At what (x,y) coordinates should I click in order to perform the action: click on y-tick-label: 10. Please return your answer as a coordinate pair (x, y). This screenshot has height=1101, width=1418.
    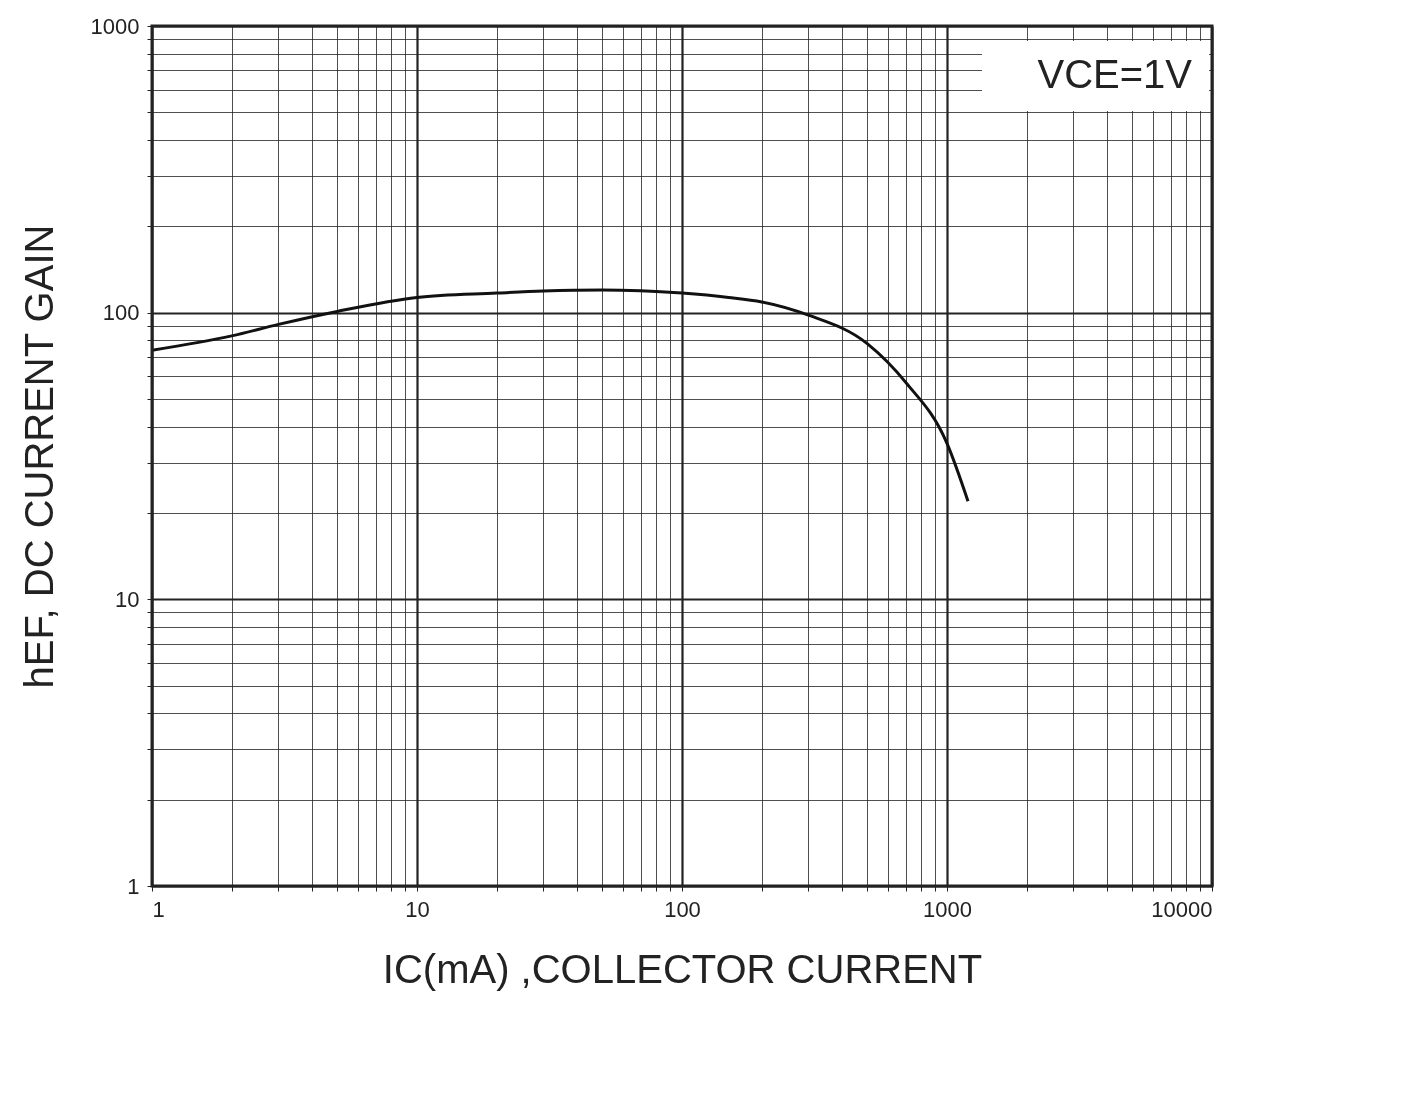
    Looking at the image, I should click on (127, 599).